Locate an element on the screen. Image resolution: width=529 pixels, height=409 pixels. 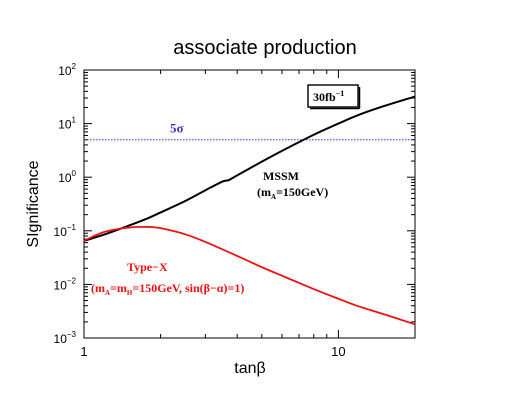
chart-title: associate production is located at coordinates (264, 48).